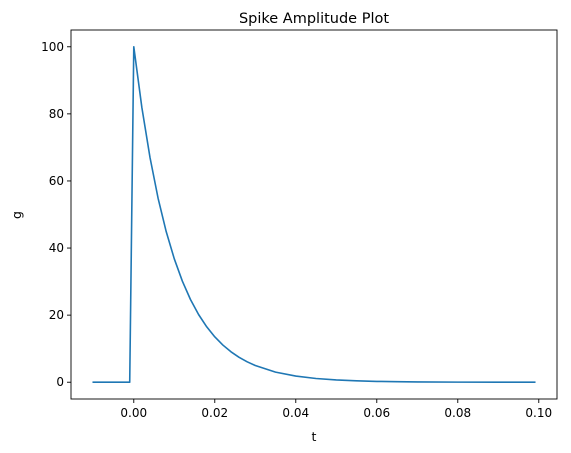  Describe the element at coordinates (56, 114) in the screenshot. I see `y-tick-label: 80` at that location.